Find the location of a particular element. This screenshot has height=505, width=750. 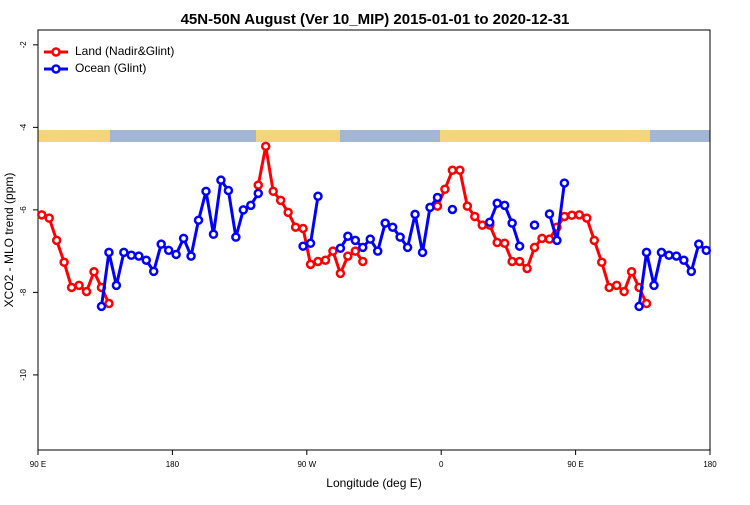

y-tick-label: -8 is located at coordinates (23, 292).